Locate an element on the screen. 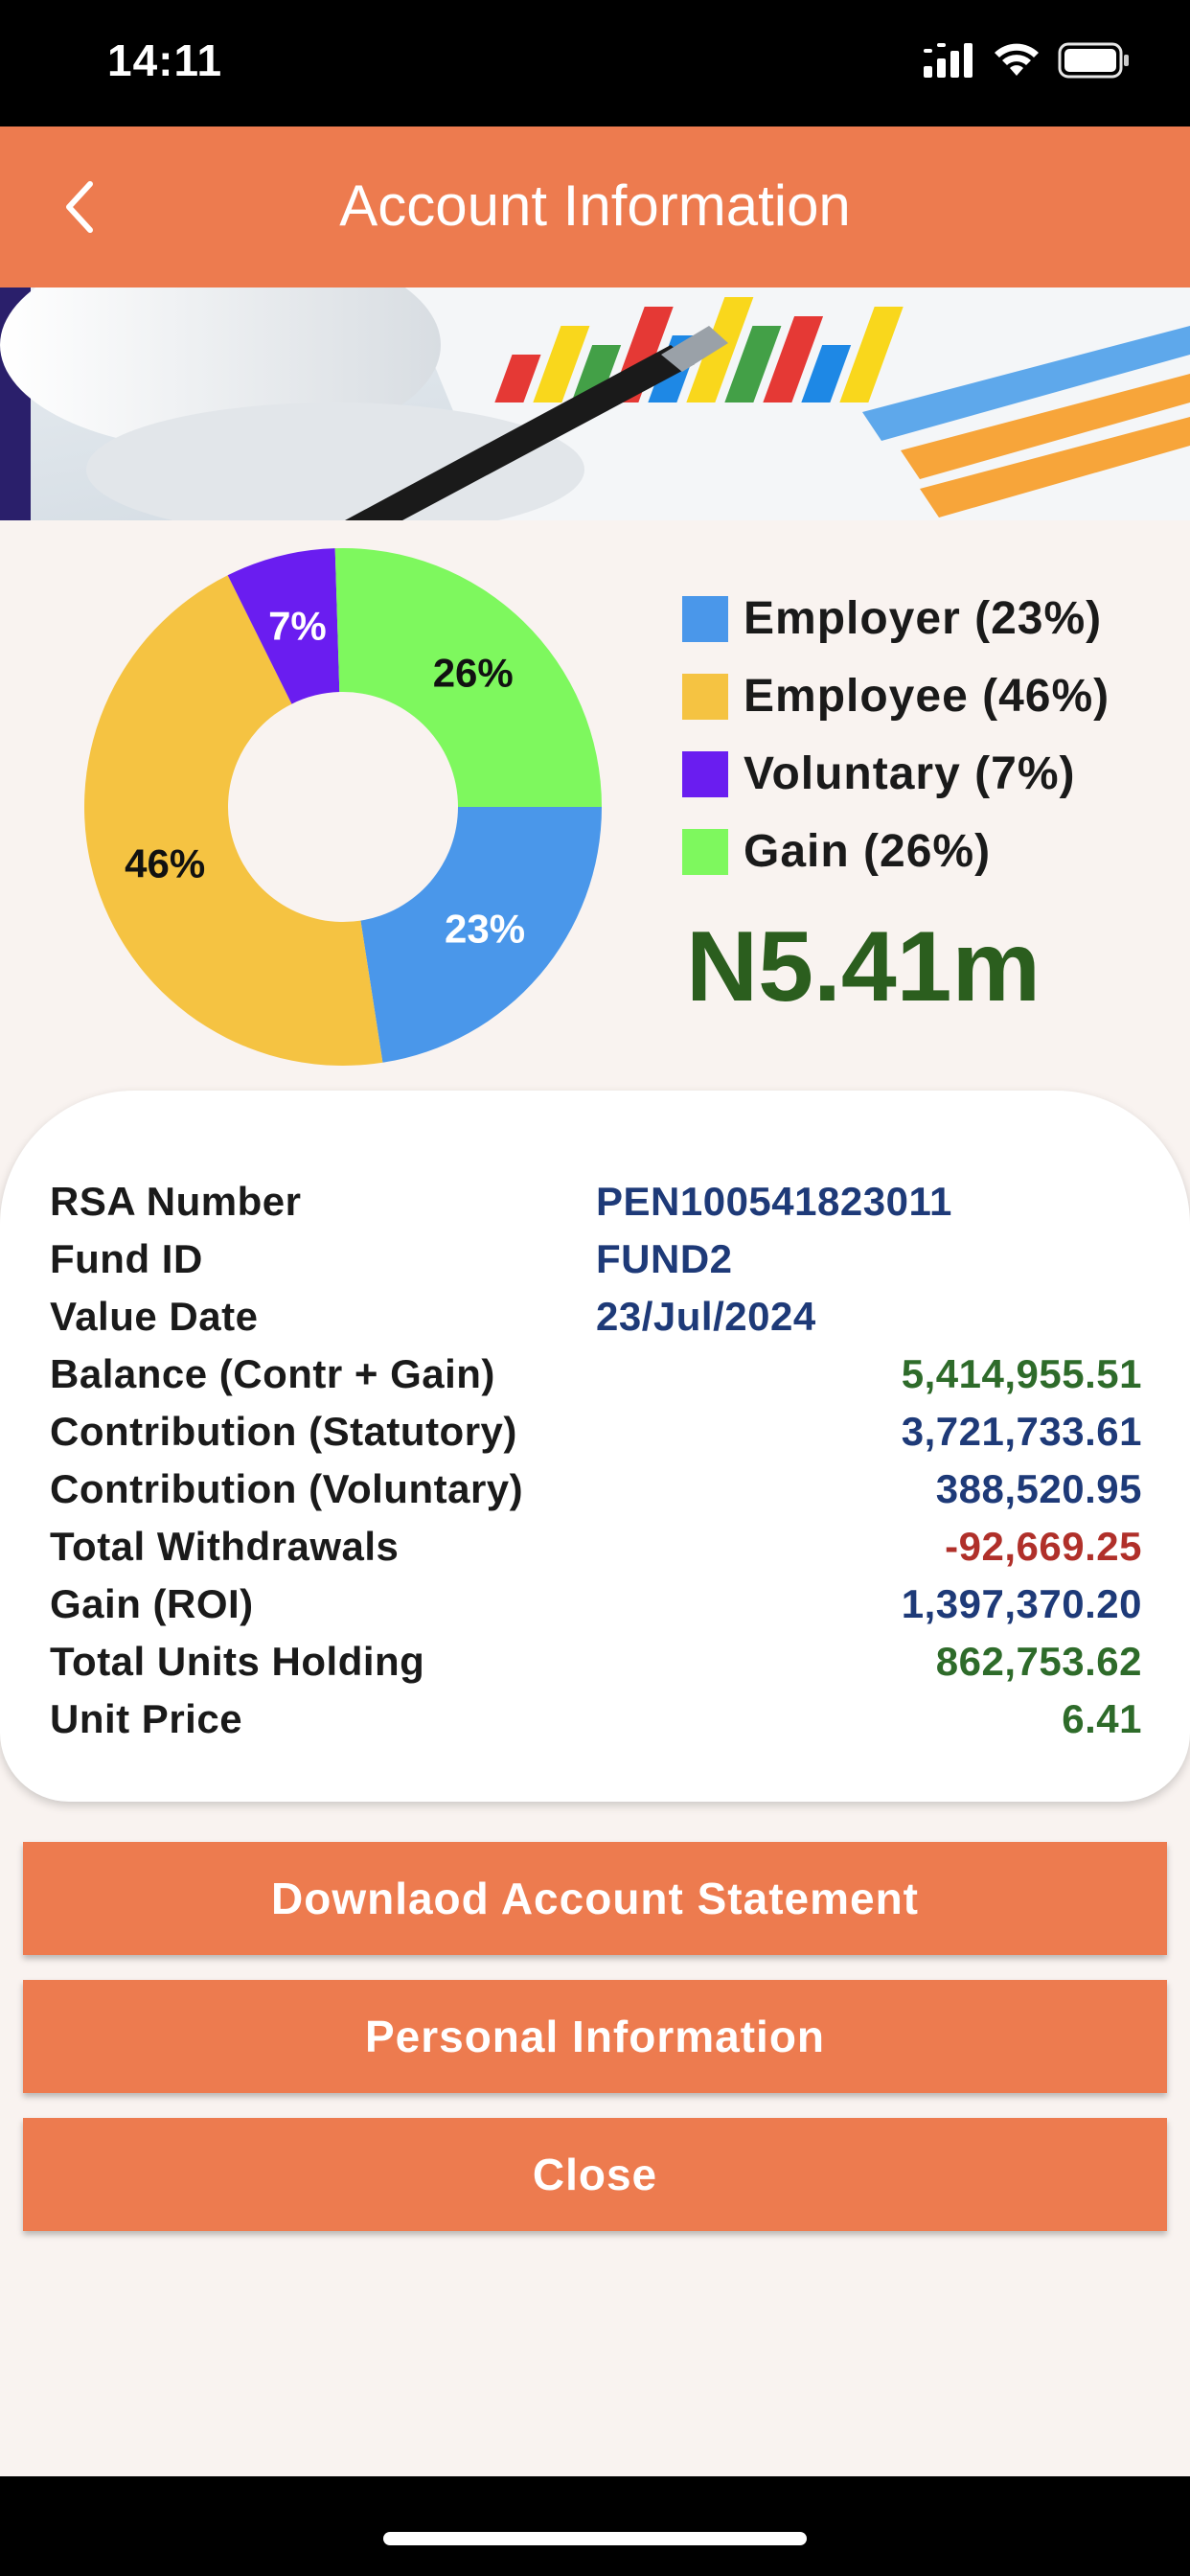 The image size is (1190, 2576). page-title: Account Information is located at coordinates (595, 205).